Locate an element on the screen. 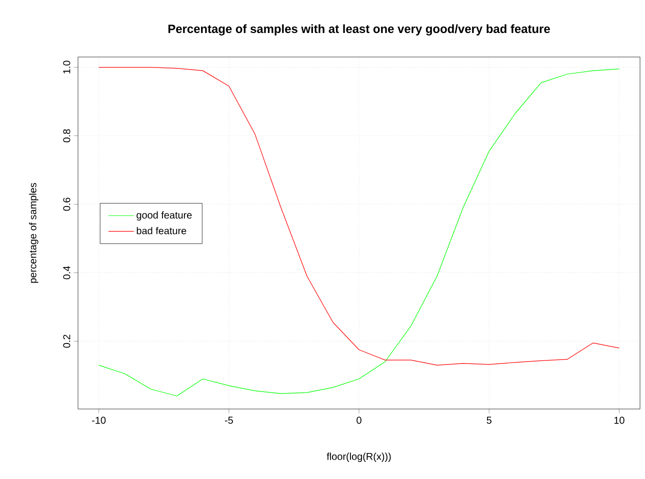 This screenshot has width=645, height=479. y-tick-label: 0.2 is located at coordinates (66, 341).